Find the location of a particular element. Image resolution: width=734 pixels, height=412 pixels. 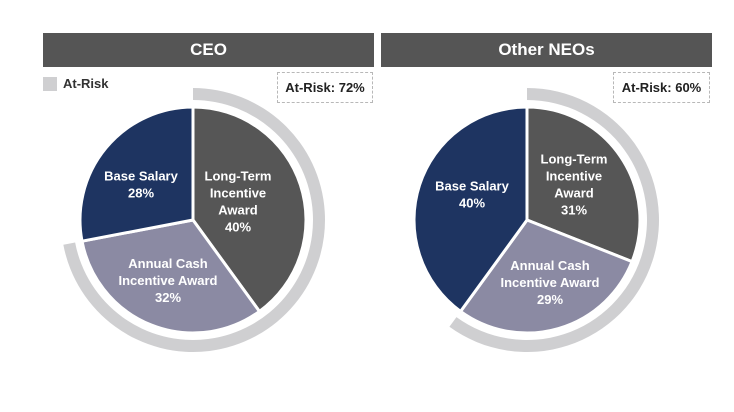

ceo-slice-base-salary is located at coordinates (136, 174).